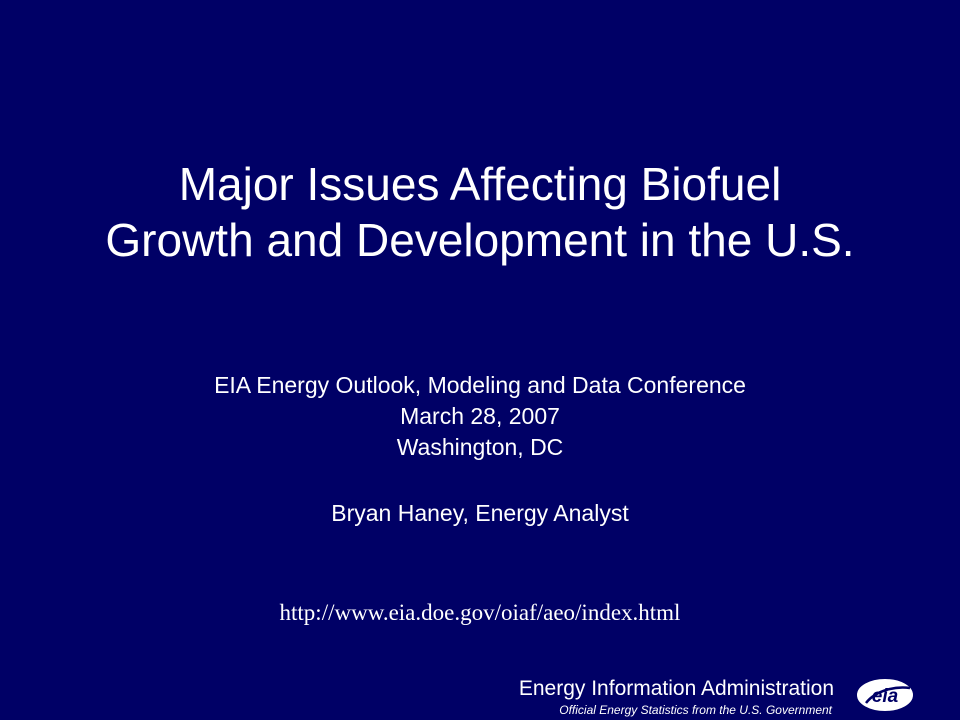 This screenshot has height=720, width=960. What do you see at coordinates (676, 688) in the screenshot?
I see `footer-organization: Energy Information Administration` at bounding box center [676, 688].